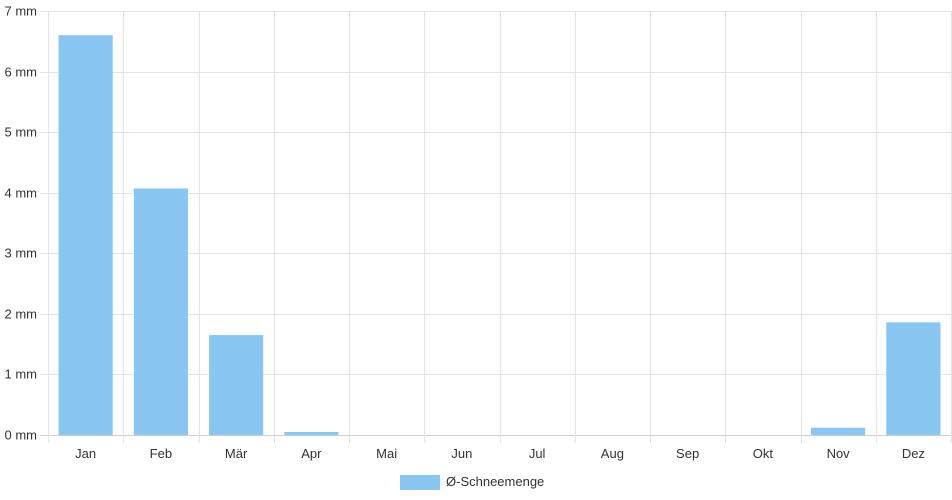 This screenshot has width=952, height=500. Describe the element at coordinates (21, 72) in the screenshot. I see `y-tick-label: 6 mm` at that location.